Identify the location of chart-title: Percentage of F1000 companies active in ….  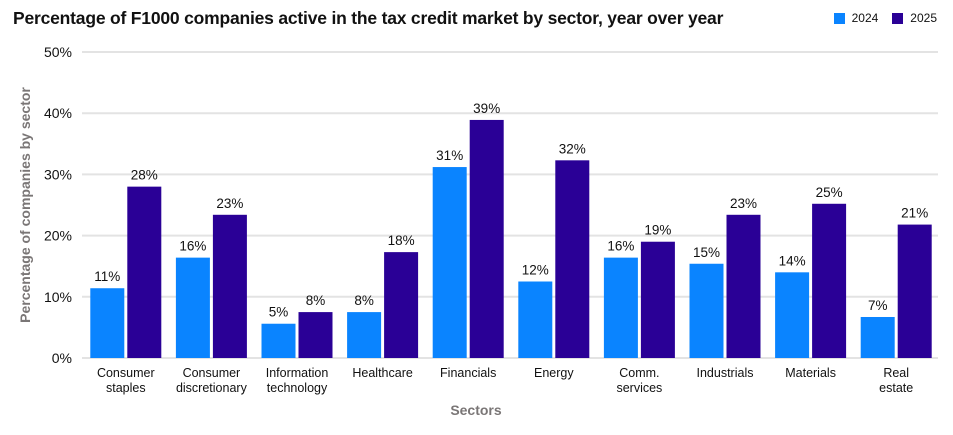
(368, 18).